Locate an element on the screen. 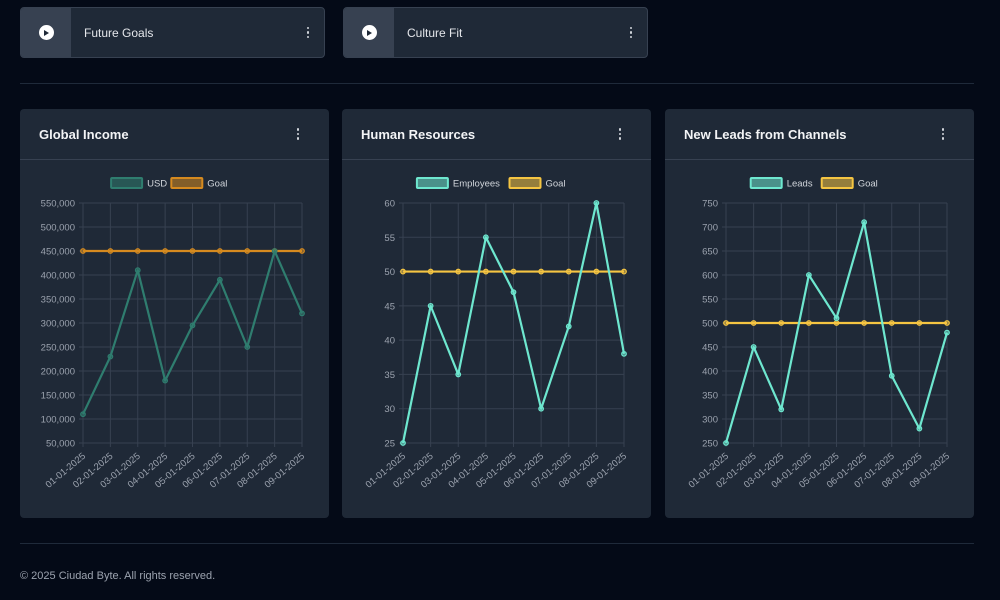 This screenshot has width=1000, height=600. legend-item: USD is located at coordinates (138, 183).